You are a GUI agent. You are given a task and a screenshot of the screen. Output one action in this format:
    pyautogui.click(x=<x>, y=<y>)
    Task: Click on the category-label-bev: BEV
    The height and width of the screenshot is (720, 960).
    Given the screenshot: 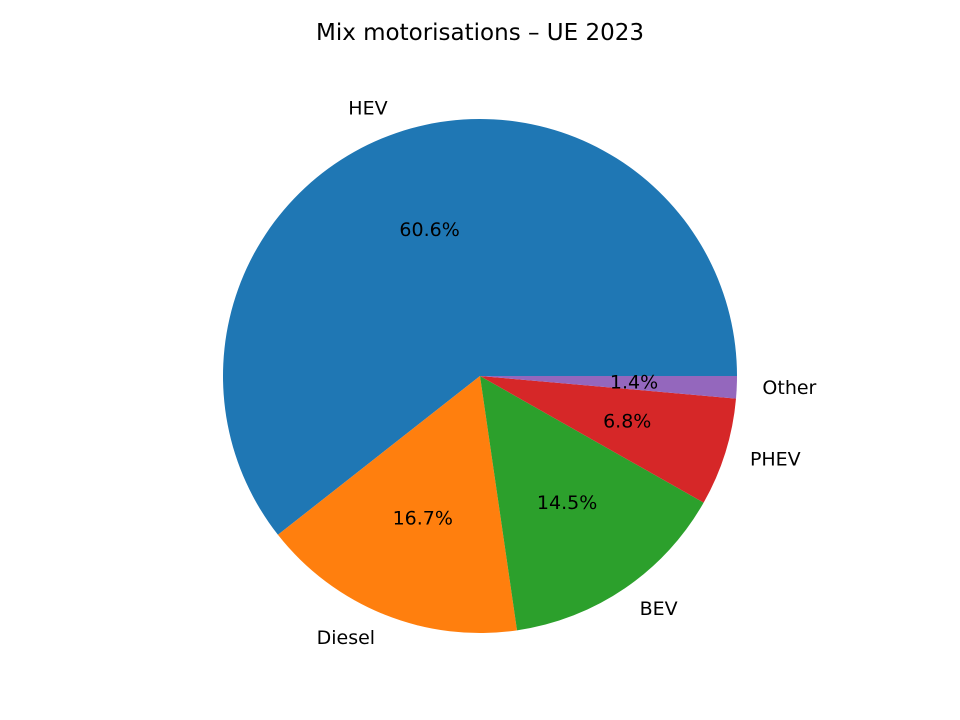 What is the action you would take?
    pyautogui.click(x=659, y=609)
    